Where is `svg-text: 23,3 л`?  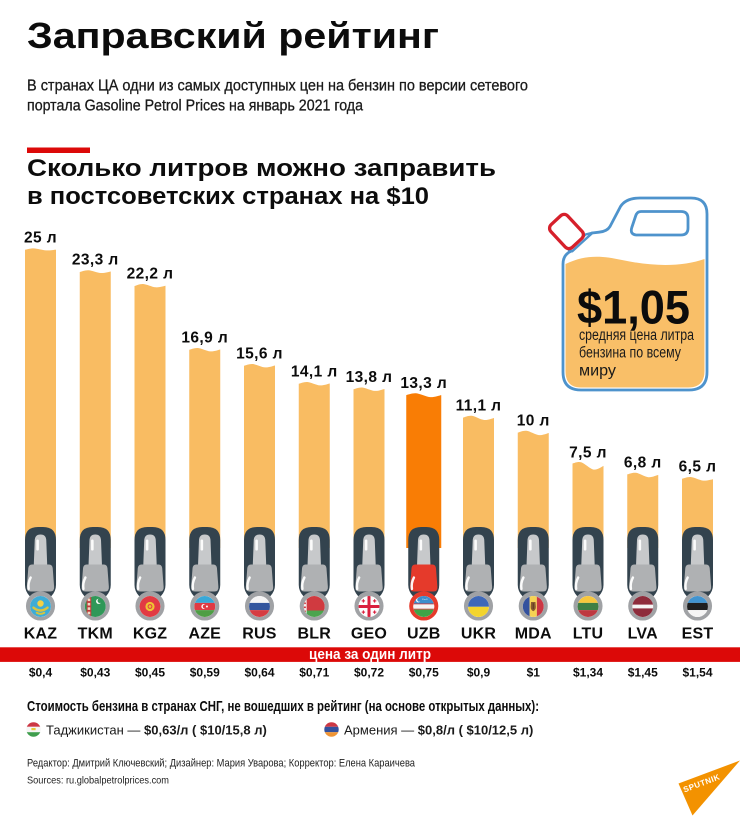
svg-text: 23,3 л is located at coordinates (95, 259).